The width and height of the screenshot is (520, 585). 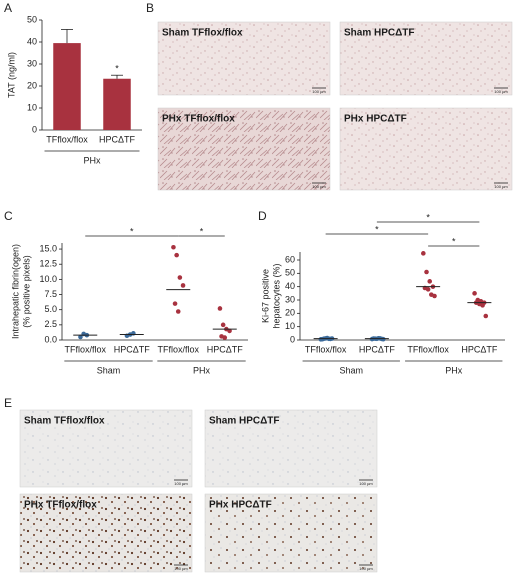 I want to click on panel-letter: A, so click(x=8, y=8).